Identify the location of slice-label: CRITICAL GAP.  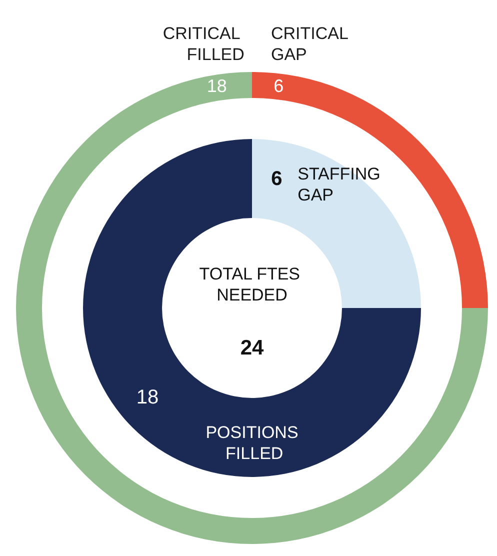
(312, 44).